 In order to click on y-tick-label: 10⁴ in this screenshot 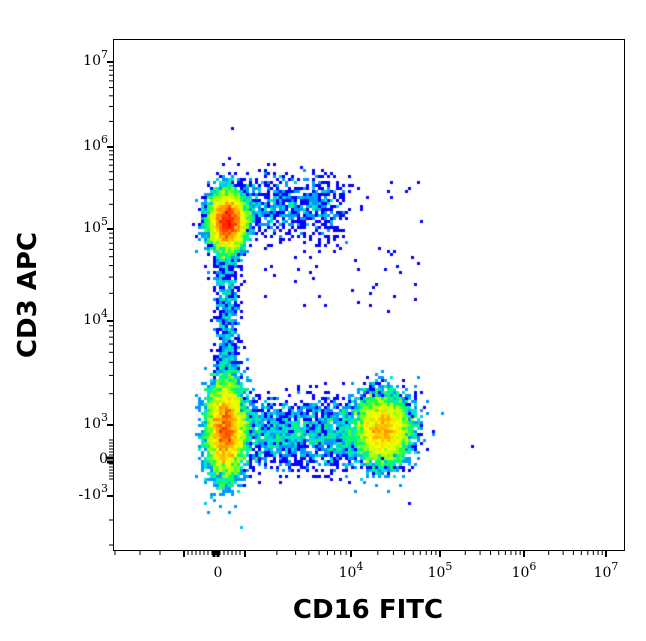, I will do `click(95, 317)`.